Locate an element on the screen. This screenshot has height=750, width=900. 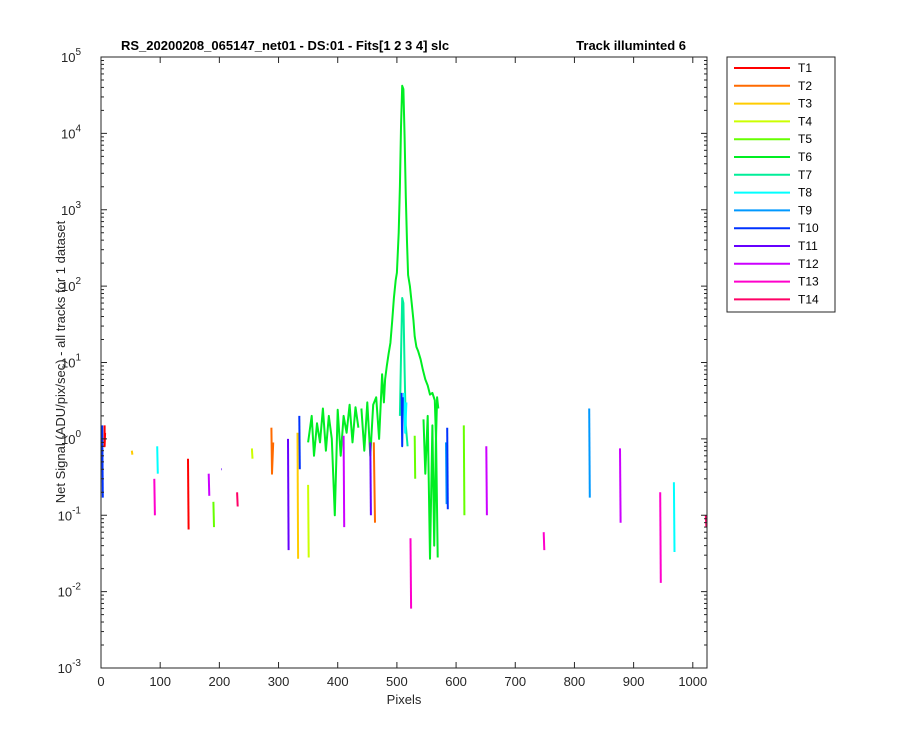
legend-label-t5: T5 is located at coordinates (805, 139).